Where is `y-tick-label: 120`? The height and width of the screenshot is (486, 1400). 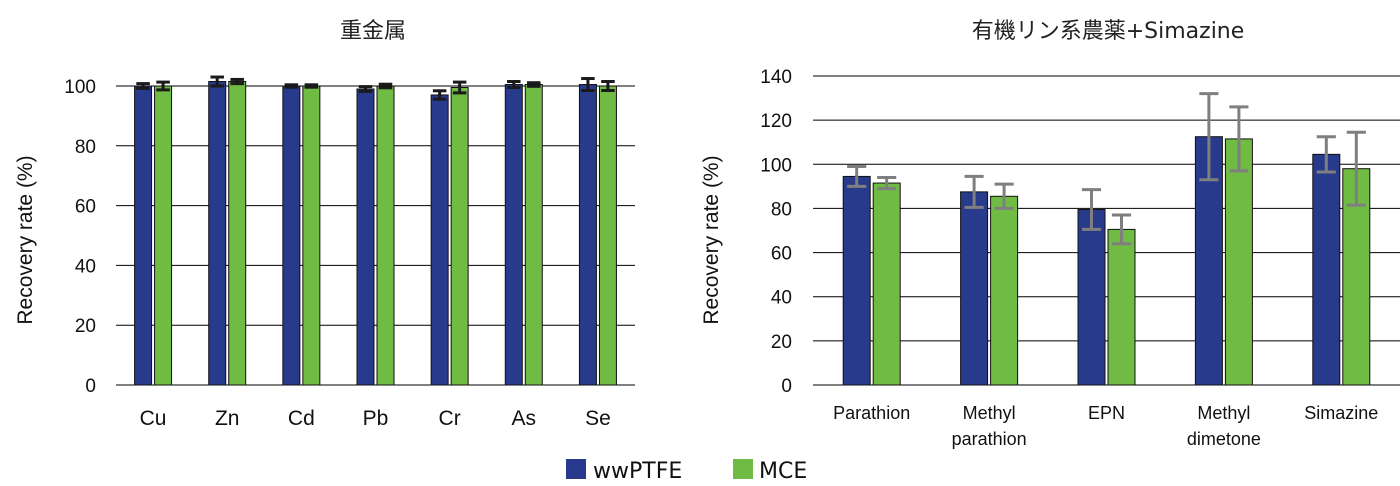
y-tick-label: 120 is located at coordinates (776, 121).